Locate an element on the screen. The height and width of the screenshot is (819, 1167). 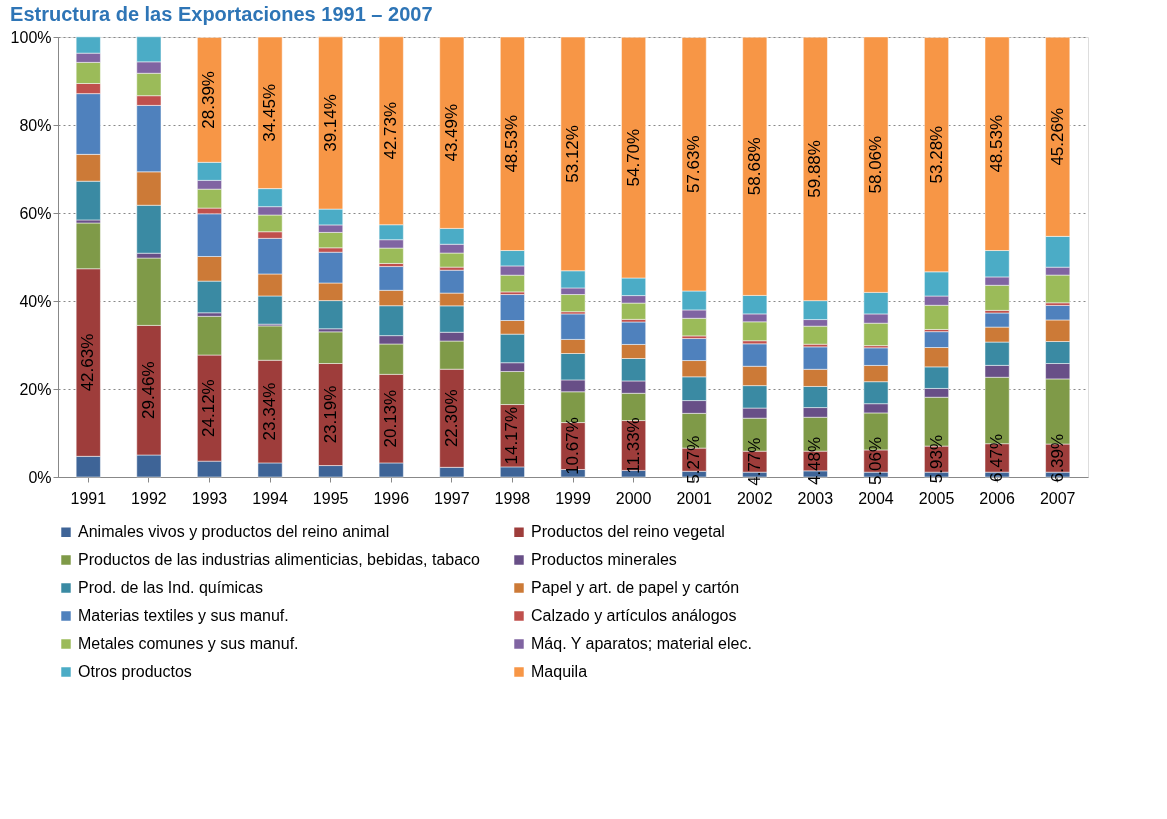
x-tick-label: 2005 is located at coordinates (936, 498).